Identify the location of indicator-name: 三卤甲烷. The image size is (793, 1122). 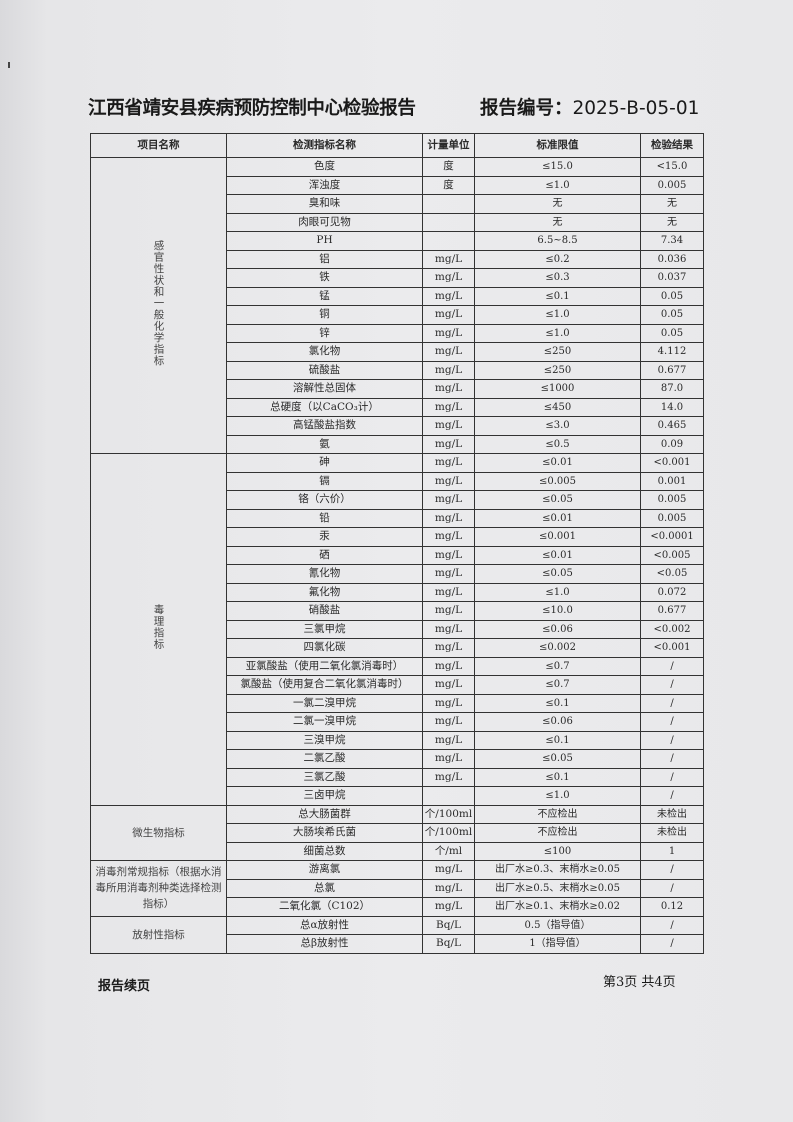
(324, 796).